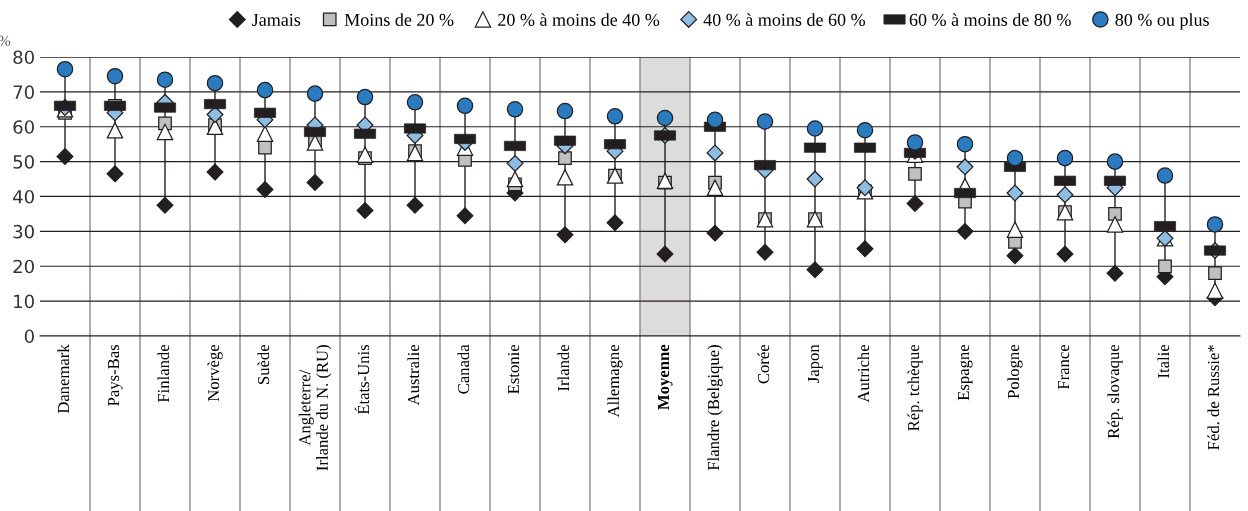  I want to click on x-tick-label: Australie, so click(413, 375).